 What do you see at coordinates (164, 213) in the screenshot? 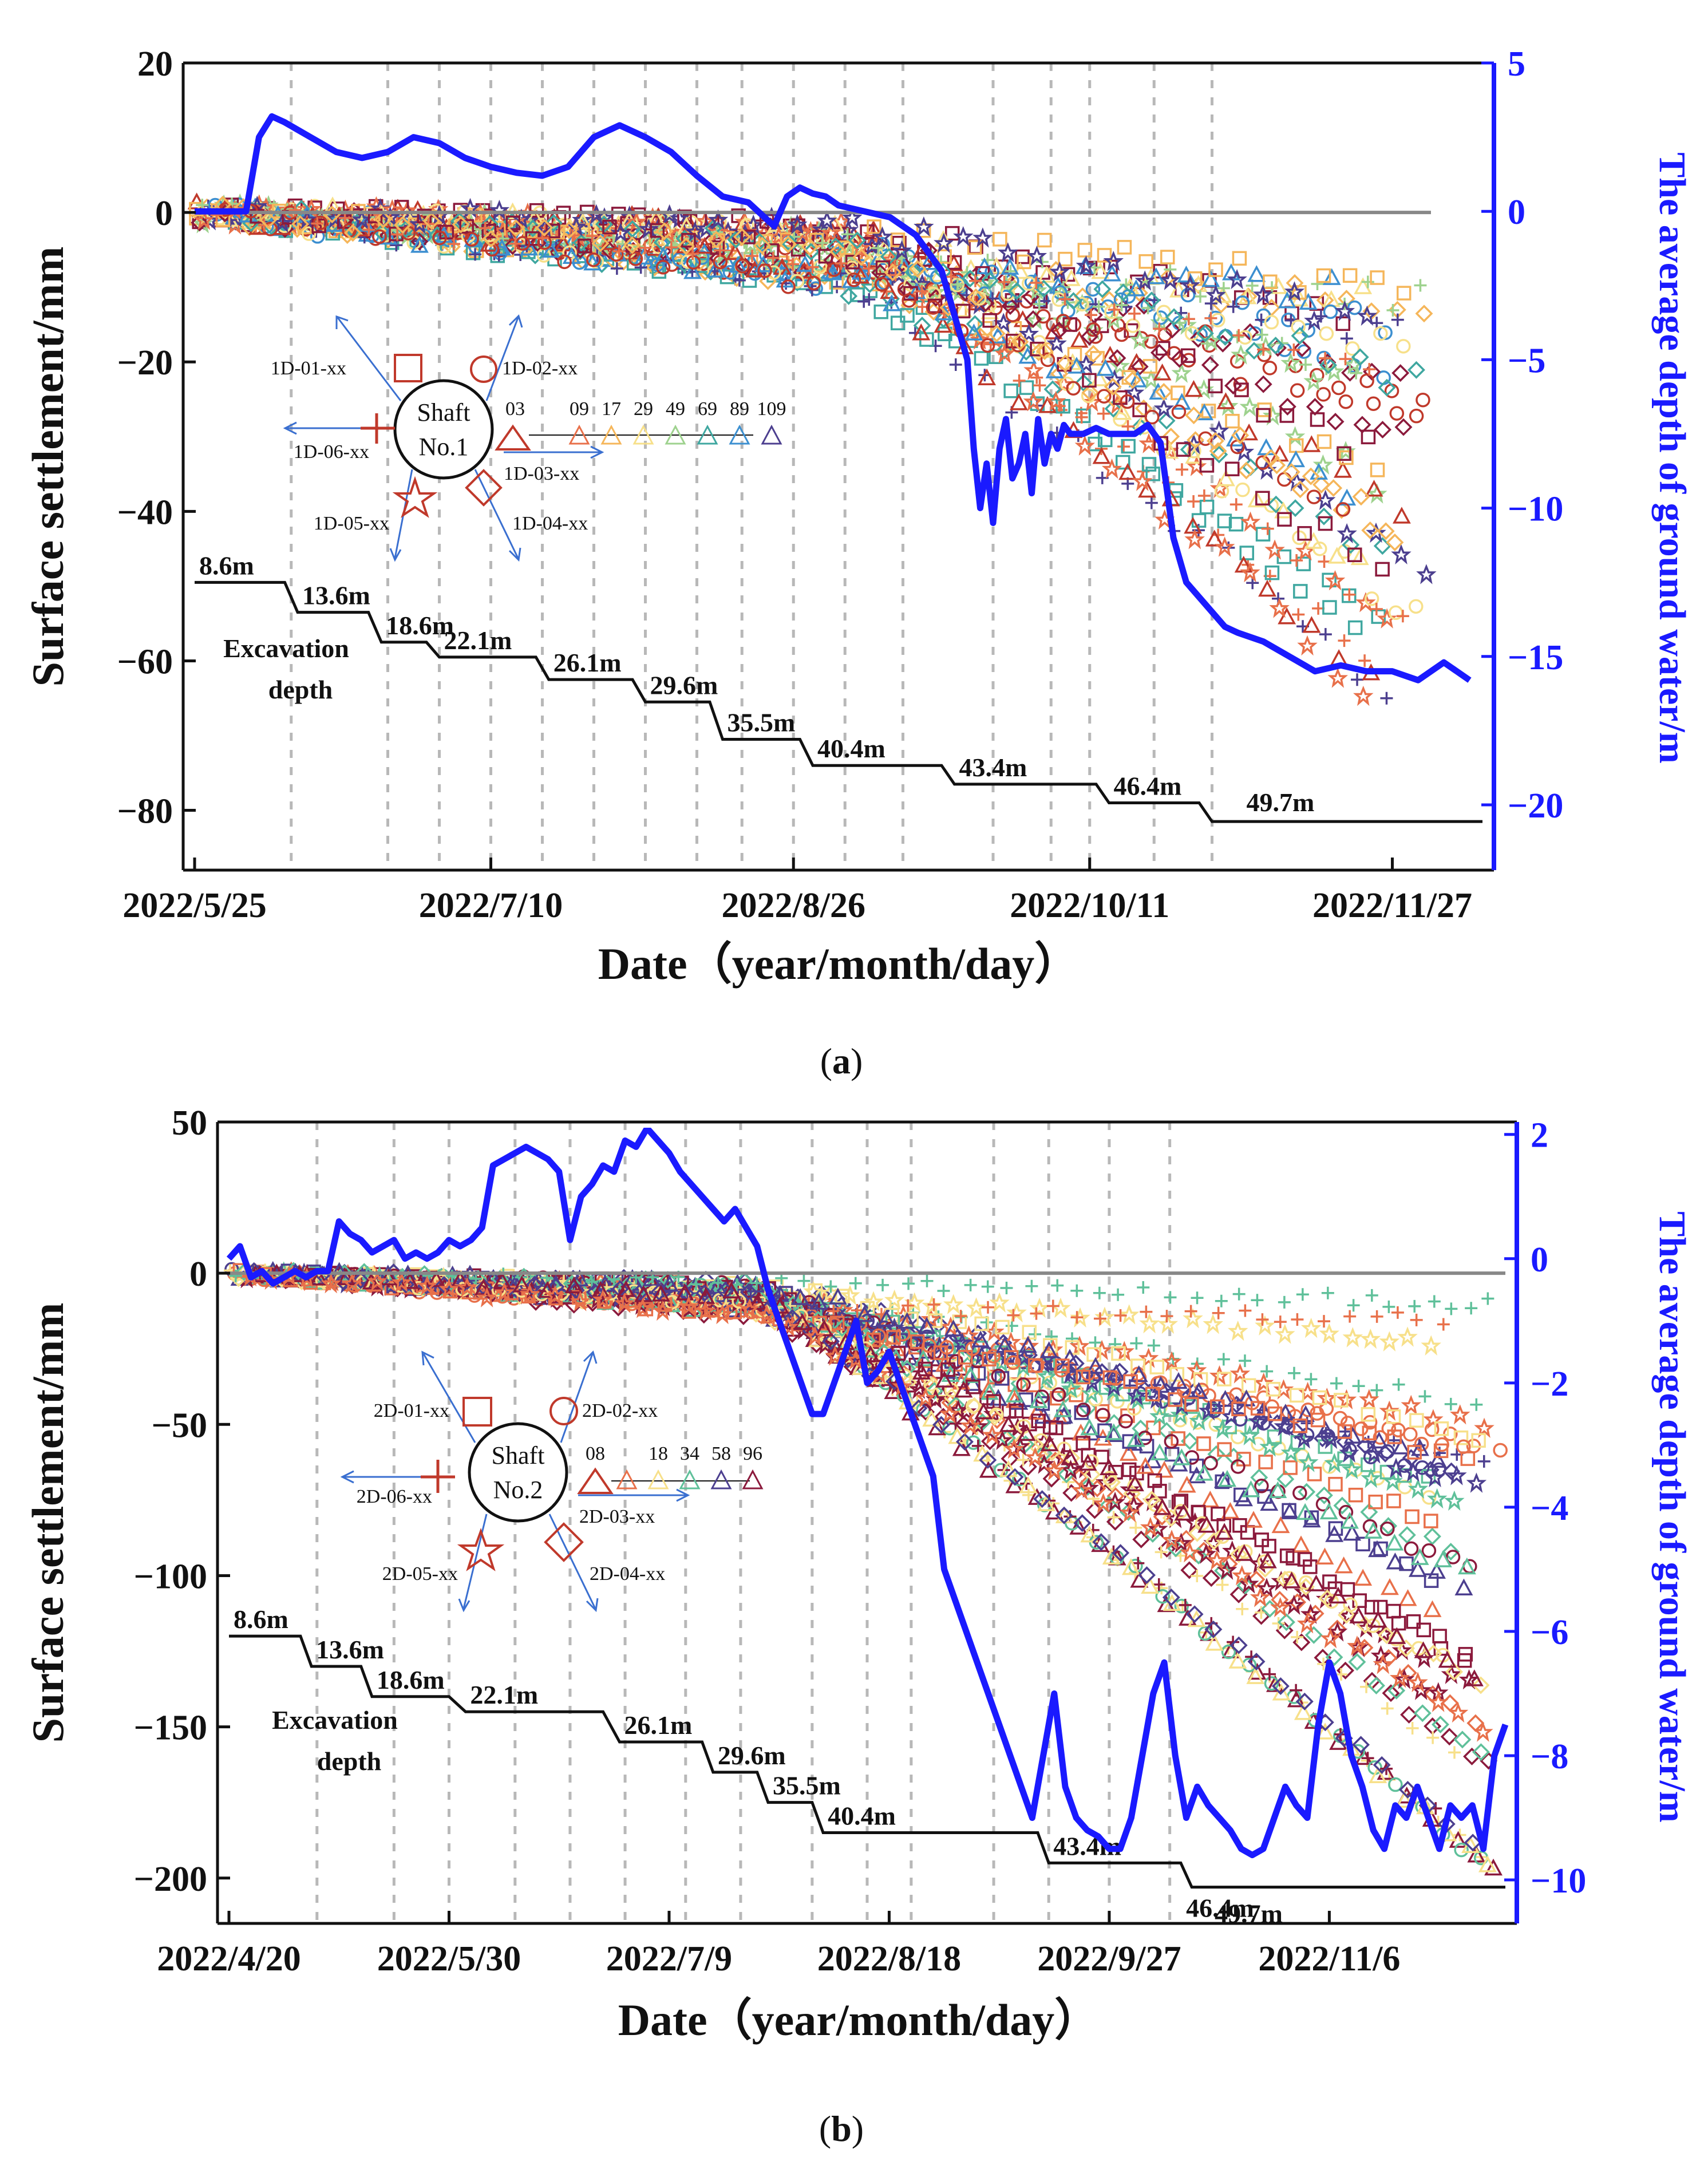
I see `y-tick-label: 0` at bounding box center [164, 213].